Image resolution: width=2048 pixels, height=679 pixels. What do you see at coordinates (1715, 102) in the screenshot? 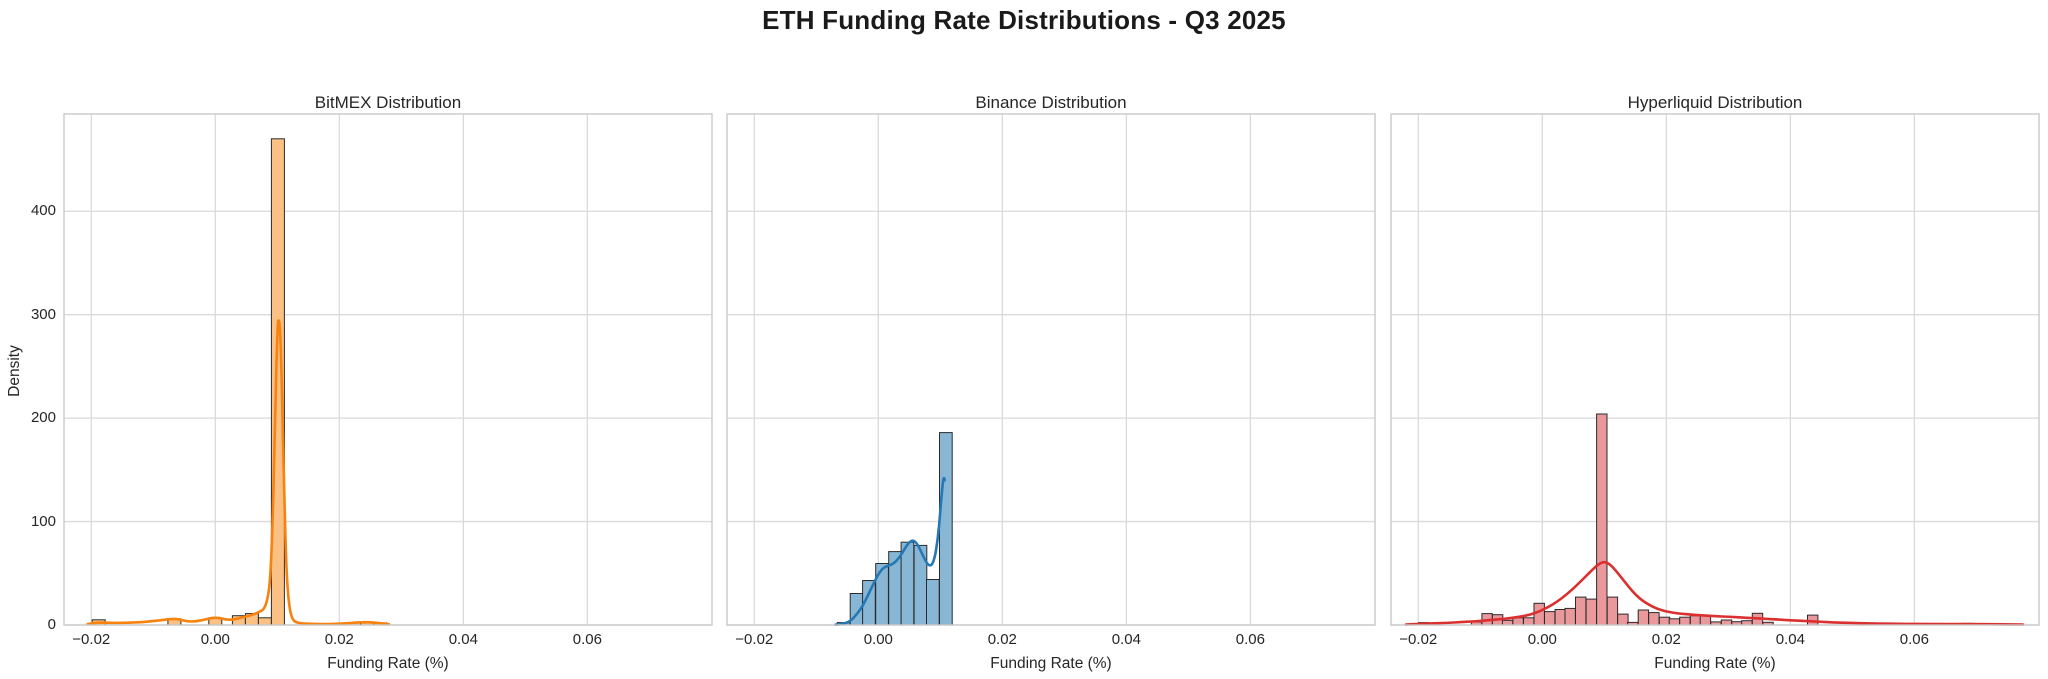
I see `subplot-title-hyperliquid: Hyperliquid Distribution` at bounding box center [1715, 102].